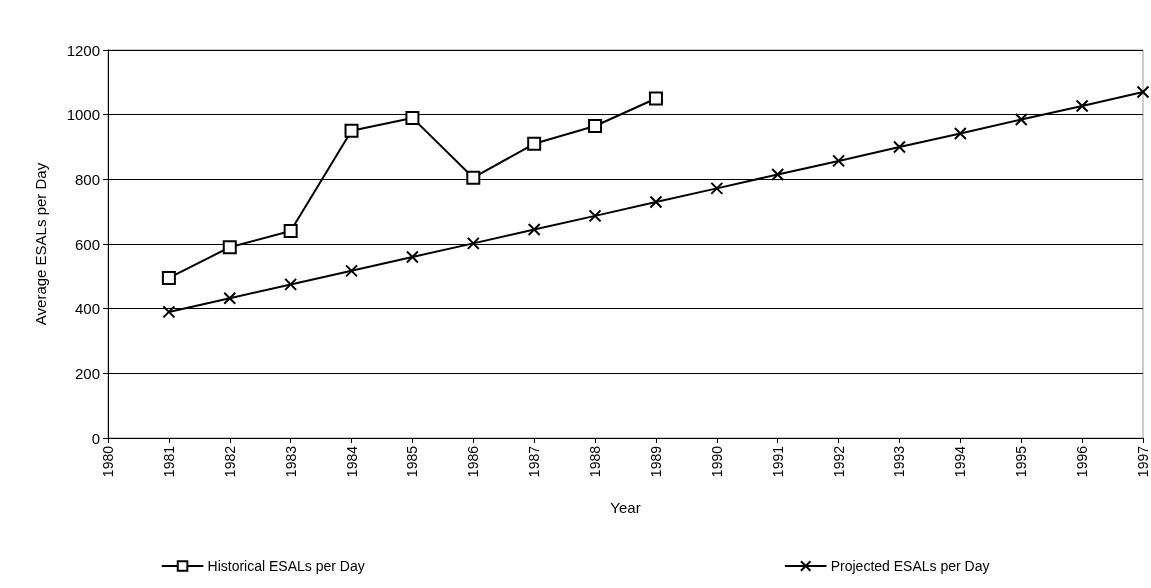 The image size is (1151, 588). Describe the element at coordinates (655, 461) in the screenshot. I see `x-tick-label: 1989` at that location.